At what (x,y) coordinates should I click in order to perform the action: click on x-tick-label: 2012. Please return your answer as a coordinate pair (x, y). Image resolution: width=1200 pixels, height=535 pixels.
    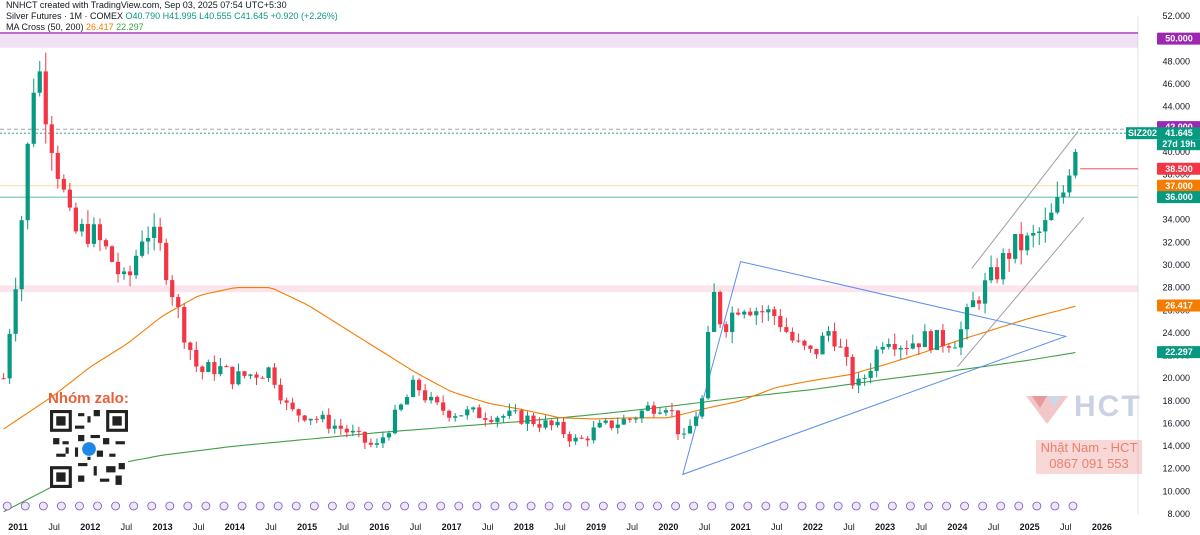
    Looking at the image, I should click on (90, 527).